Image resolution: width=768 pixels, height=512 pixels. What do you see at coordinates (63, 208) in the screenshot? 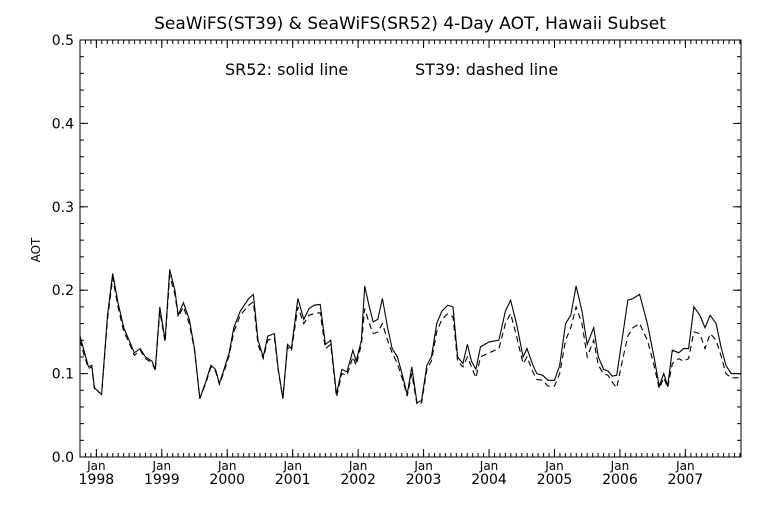
I see `y-tick-label: 0.3` at bounding box center [63, 208].